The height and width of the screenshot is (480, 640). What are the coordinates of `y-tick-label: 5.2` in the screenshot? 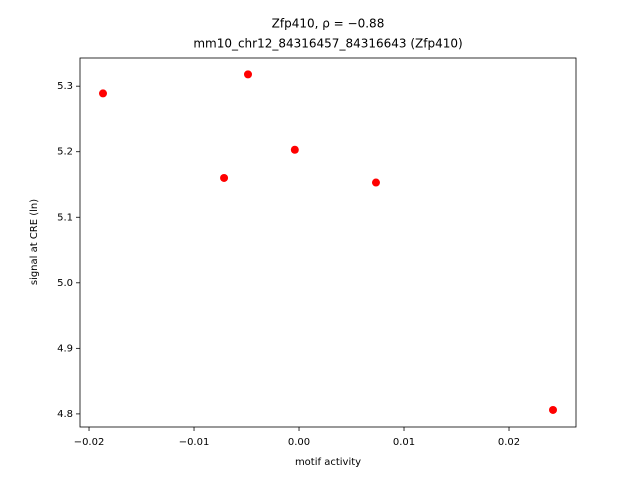 It's located at (65, 152).